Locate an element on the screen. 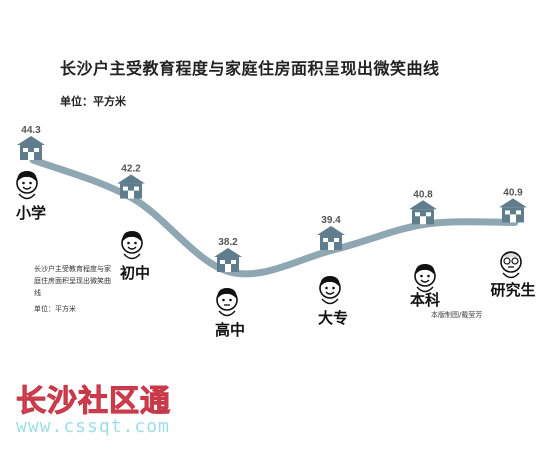 The width and height of the screenshot is (540, 450). category-label: 初中 is located at coordinates (135, 273).